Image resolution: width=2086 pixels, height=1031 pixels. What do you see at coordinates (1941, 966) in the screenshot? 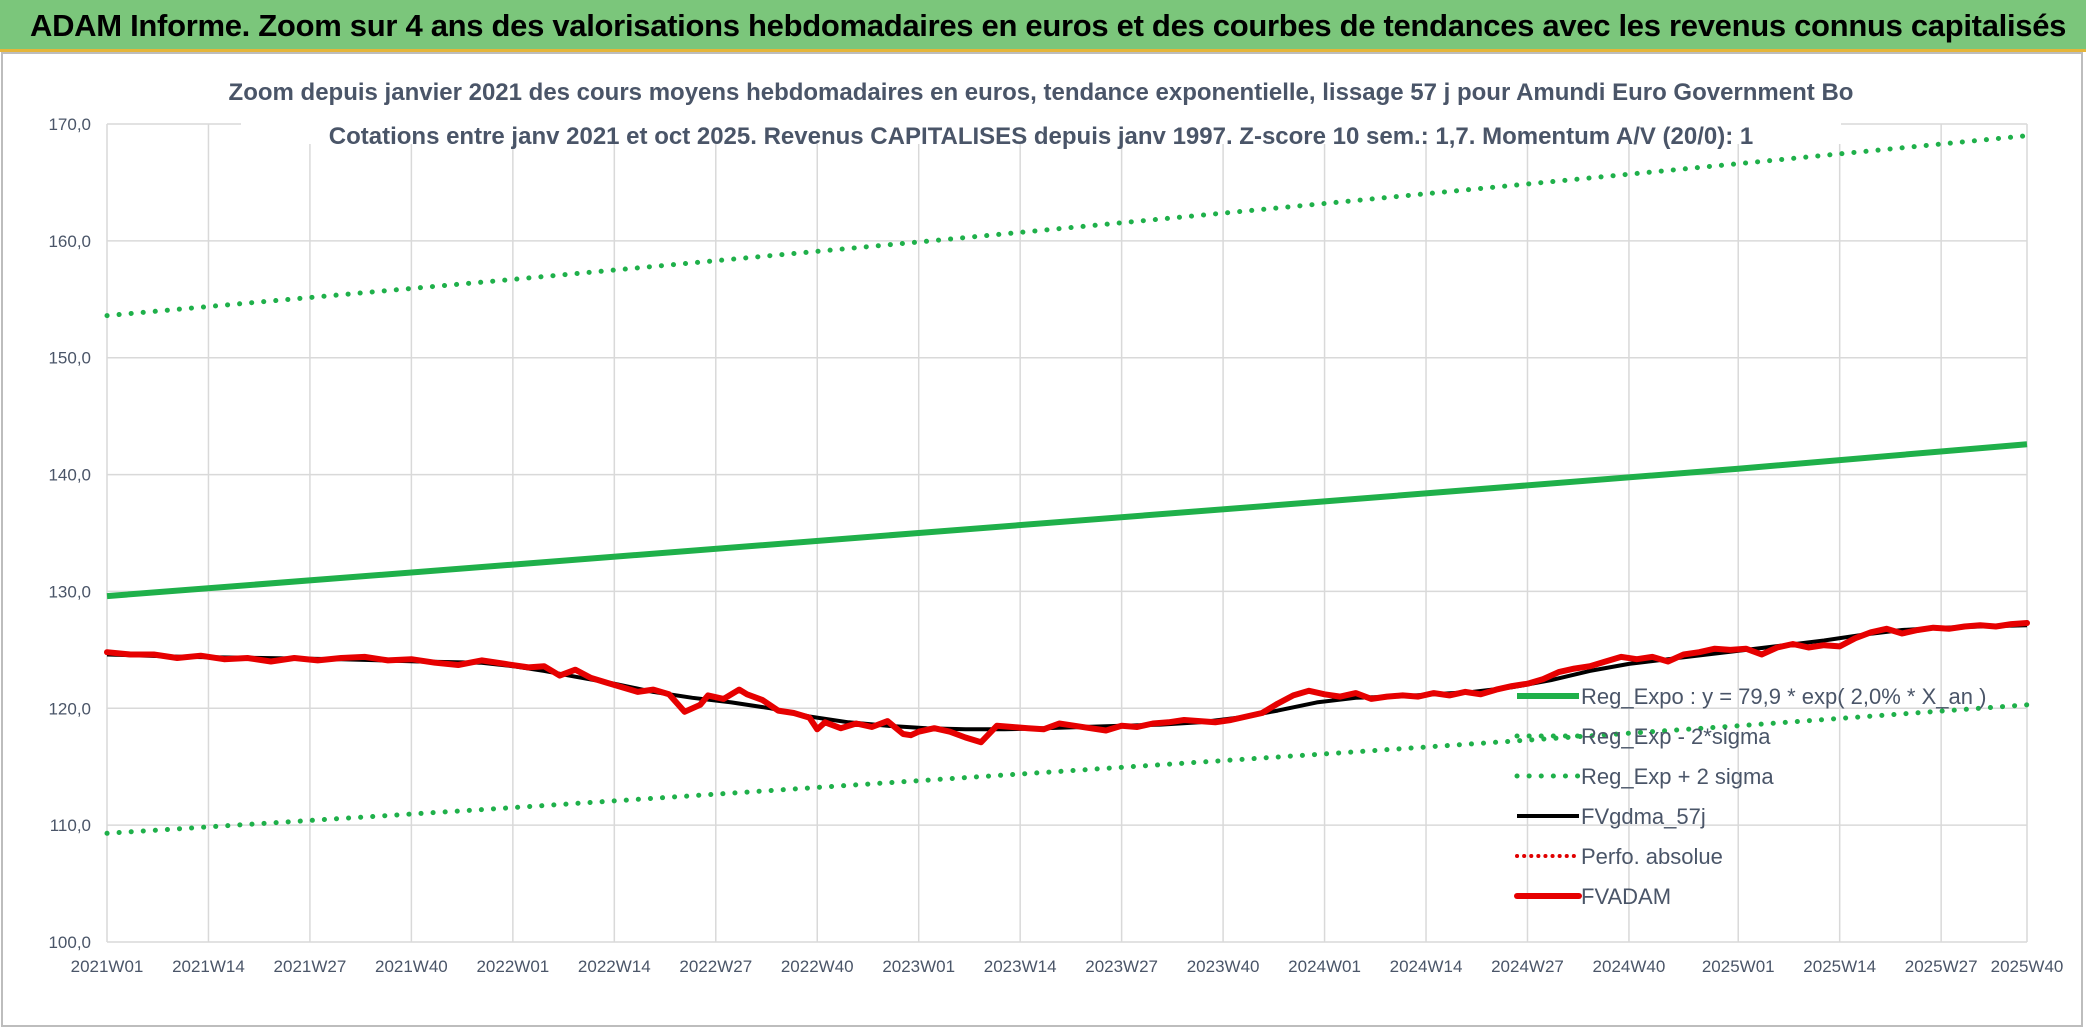
I see `x-tick-label: 2025W27` at bounding box center [1941, 966].